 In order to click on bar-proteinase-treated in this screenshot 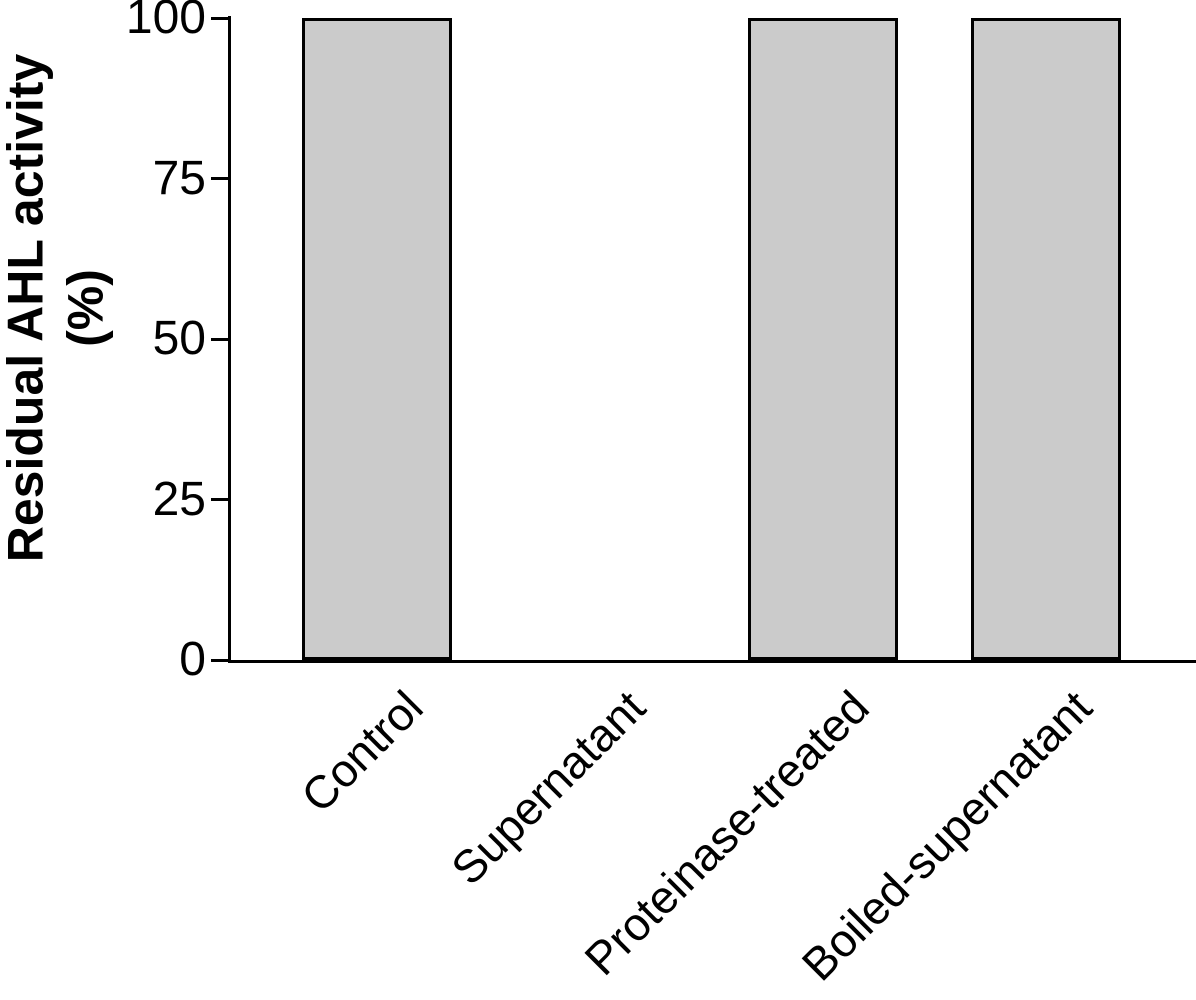, I will do `click(823, 339)`.